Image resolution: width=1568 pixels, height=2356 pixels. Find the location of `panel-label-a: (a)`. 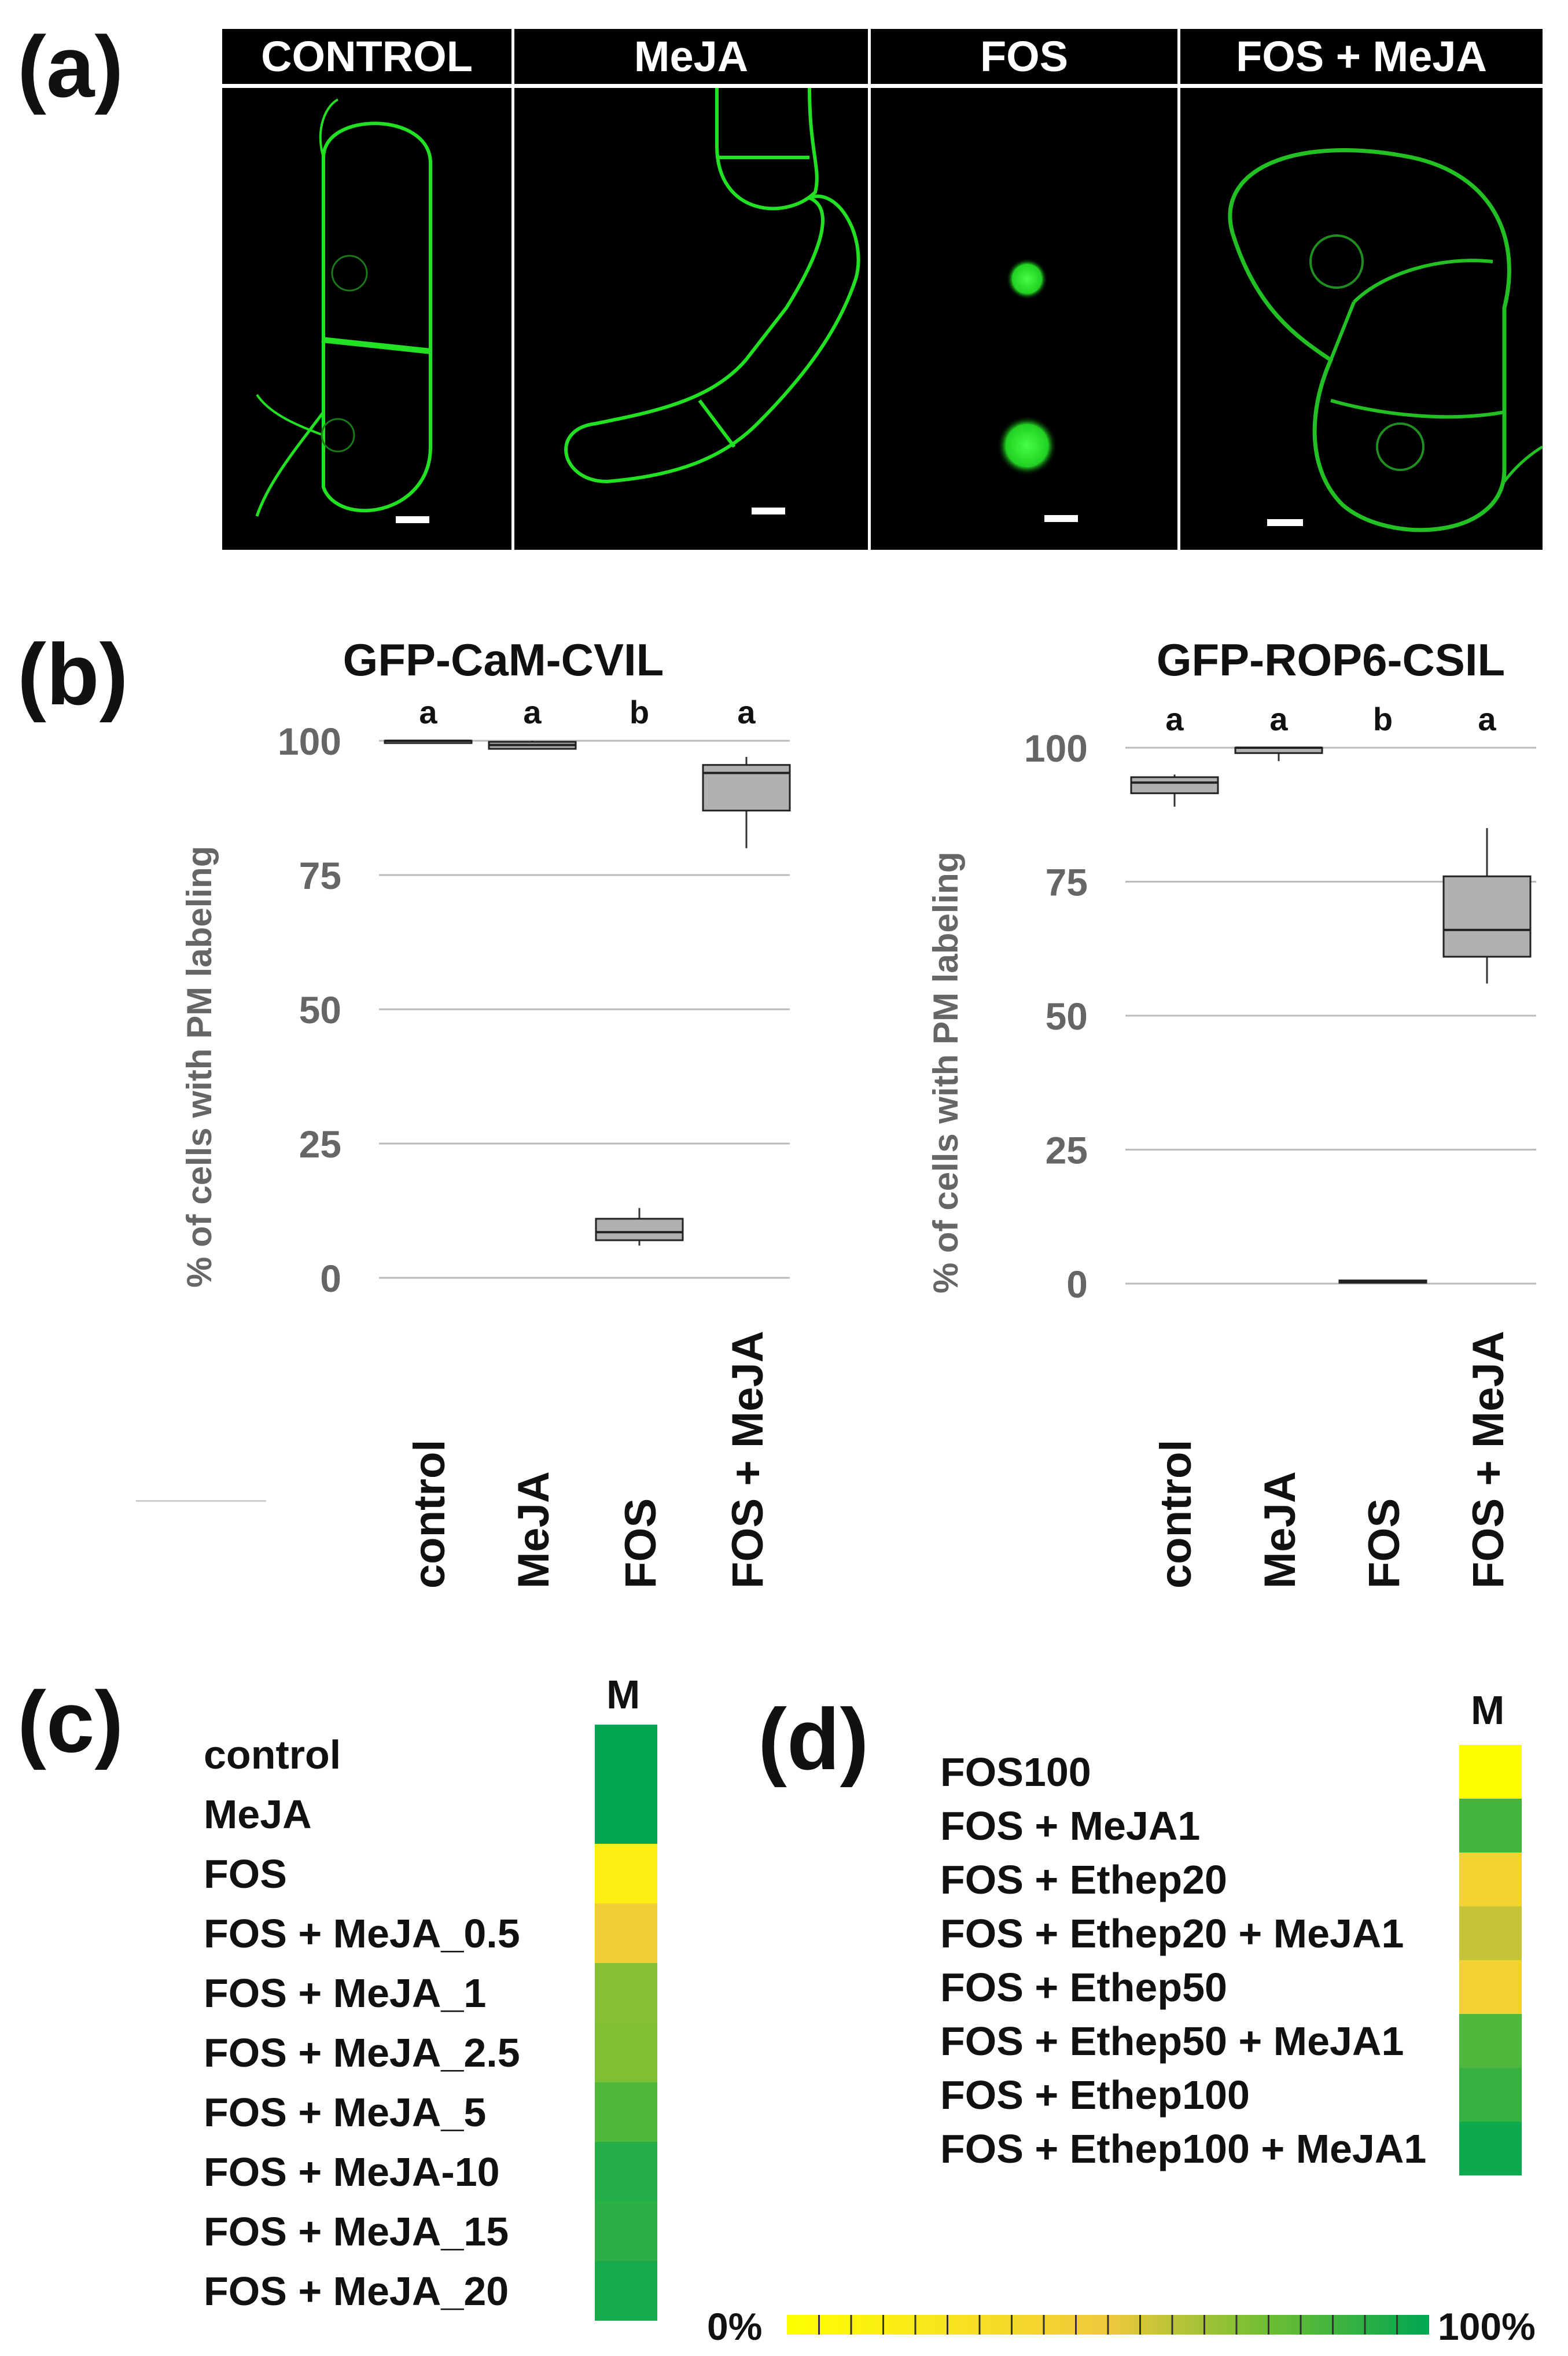

panel-label-a: (a) is located at coordinates (70, 66).